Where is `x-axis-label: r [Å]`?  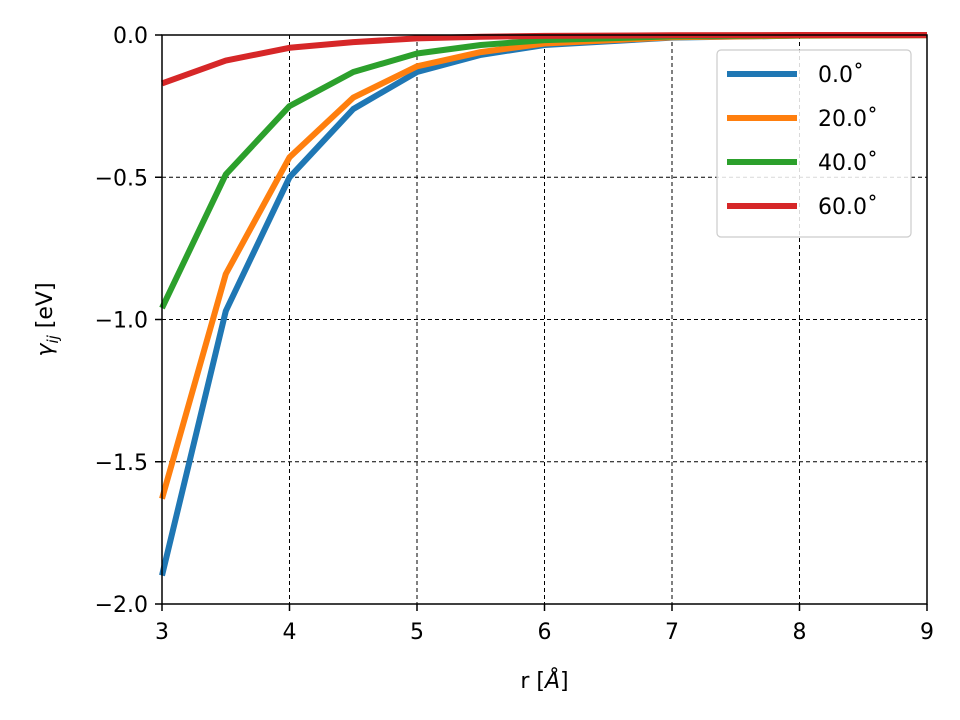 x-axis-label: r [Å] is located at coordinates (544, 680).